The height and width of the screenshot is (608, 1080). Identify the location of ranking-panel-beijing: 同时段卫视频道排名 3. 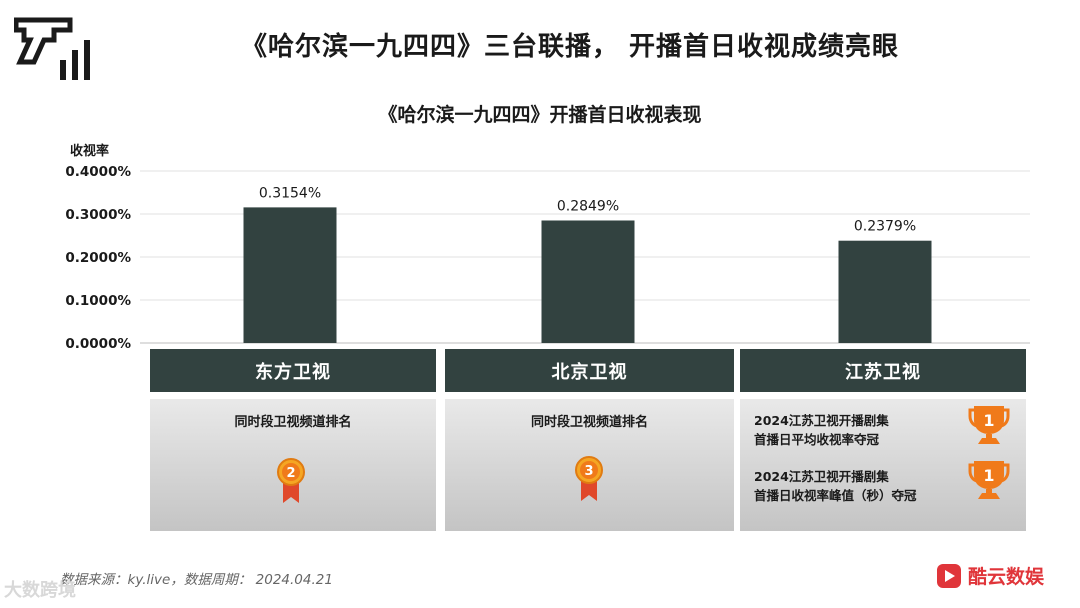
(589, 465).